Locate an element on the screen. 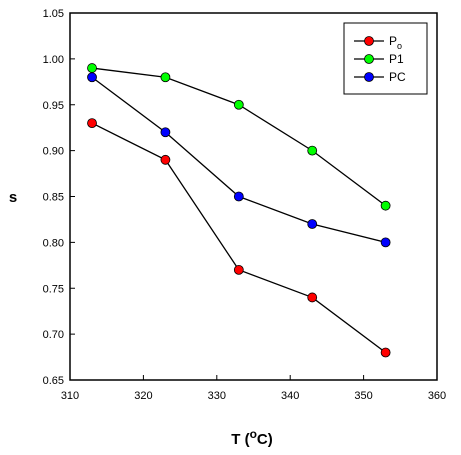 The image size is (461, 455). x-axis-title-unit-sup: o is located at coordinates (253, 434).